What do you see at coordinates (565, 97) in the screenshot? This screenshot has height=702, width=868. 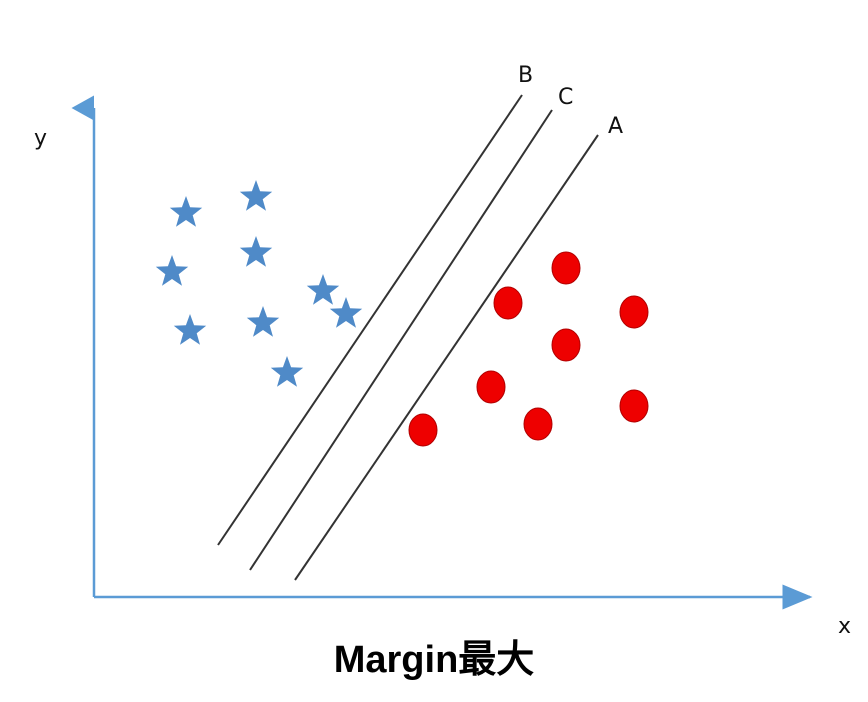 I see `line-label-c: C` at bounding box center [565, 97].